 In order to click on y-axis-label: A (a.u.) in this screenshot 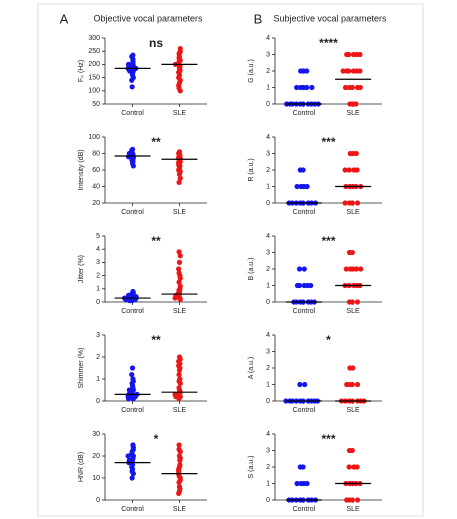, I will do `click(251, 368)`.